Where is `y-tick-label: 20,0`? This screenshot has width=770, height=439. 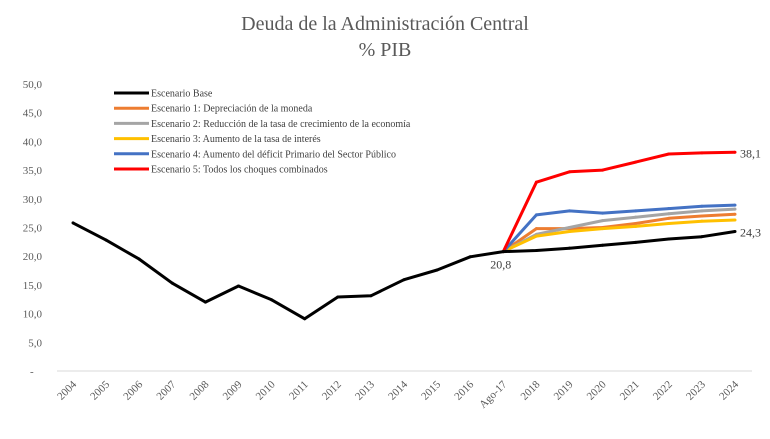 y-tick-label: 20,0 is located at coordinates (33, 257).